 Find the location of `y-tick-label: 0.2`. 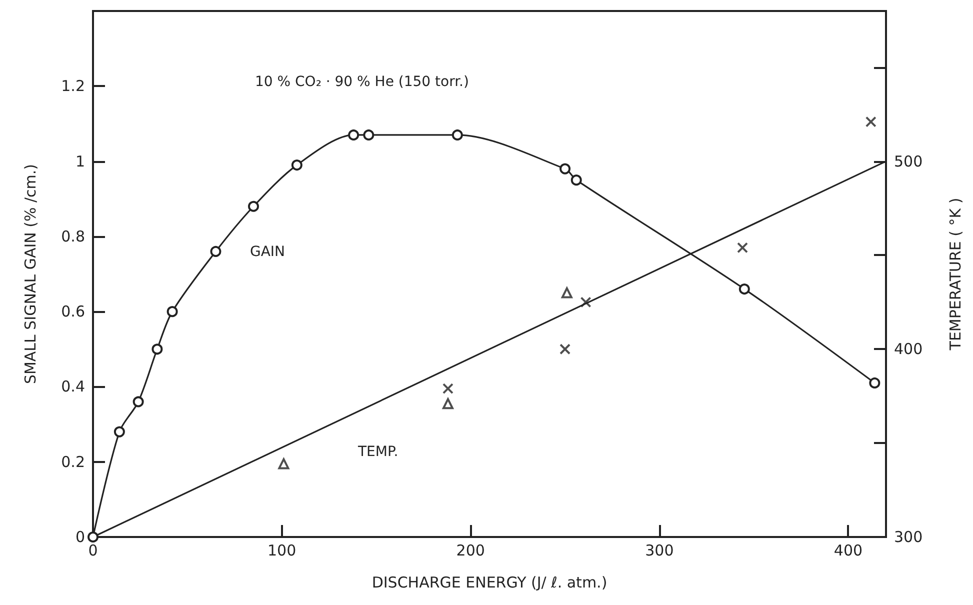

y-tick-label: 0.2 is located at coordinates (73, 461).